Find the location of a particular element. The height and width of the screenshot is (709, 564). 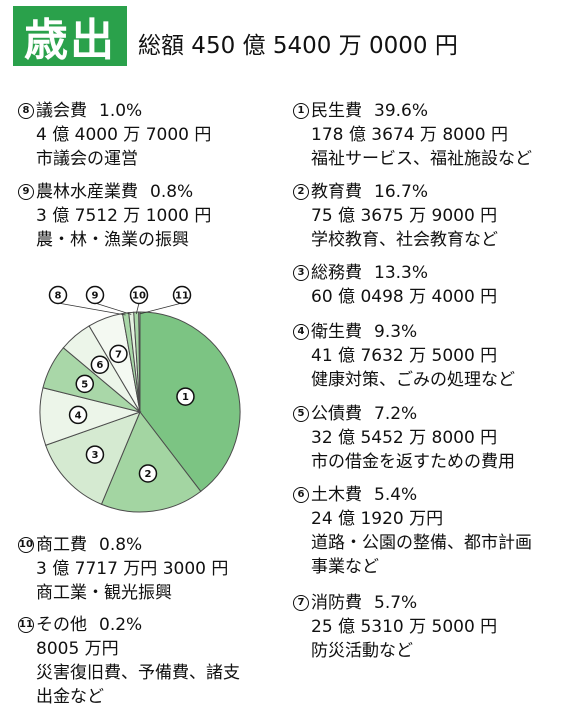

item-percent: 16.7% is located at coordinates (401, 192).